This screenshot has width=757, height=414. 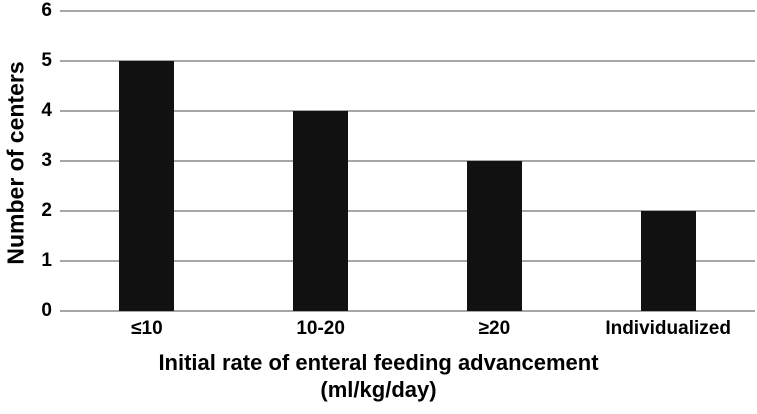 I want to click on x-category-label: ≥20, so click(x=494, y=328).